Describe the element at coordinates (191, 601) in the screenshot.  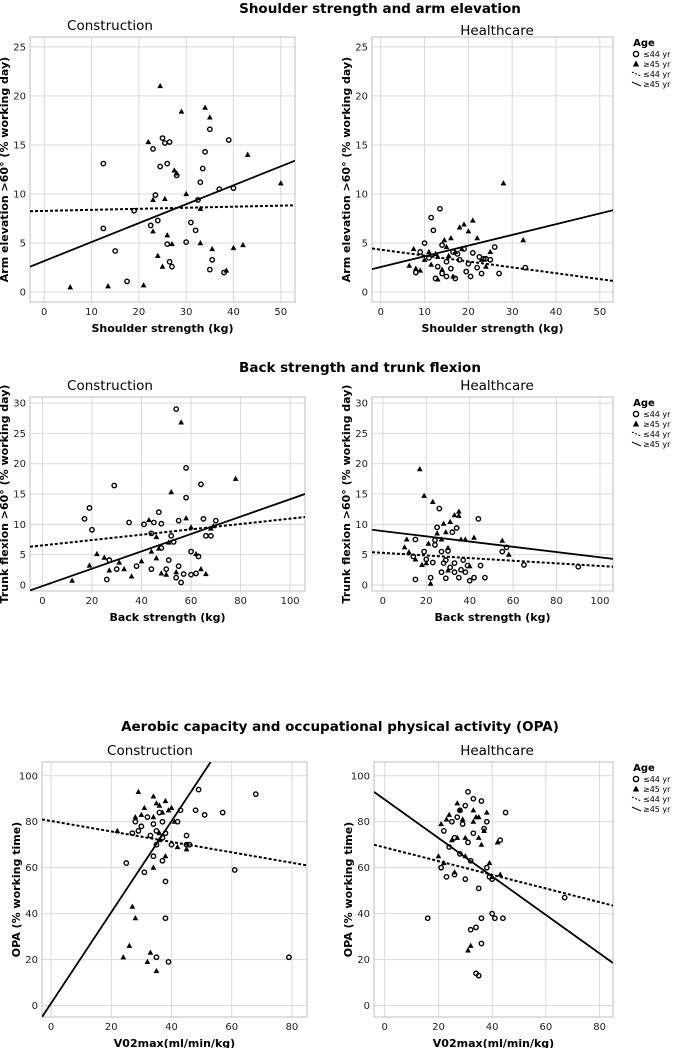
I see `x-tick-label: 60` at that location.